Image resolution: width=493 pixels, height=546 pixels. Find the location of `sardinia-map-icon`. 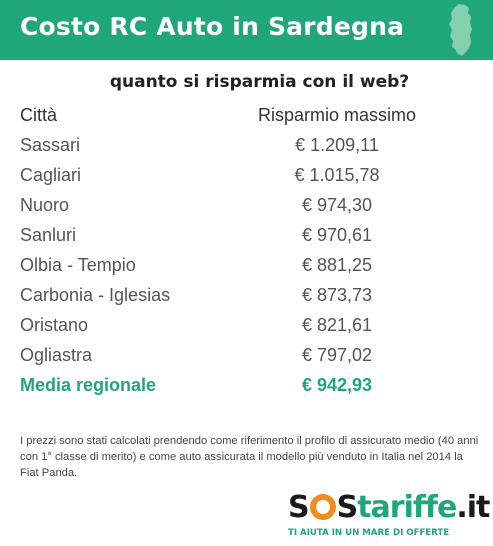

sardinia-map-icon is located at coordinates (460, 30).